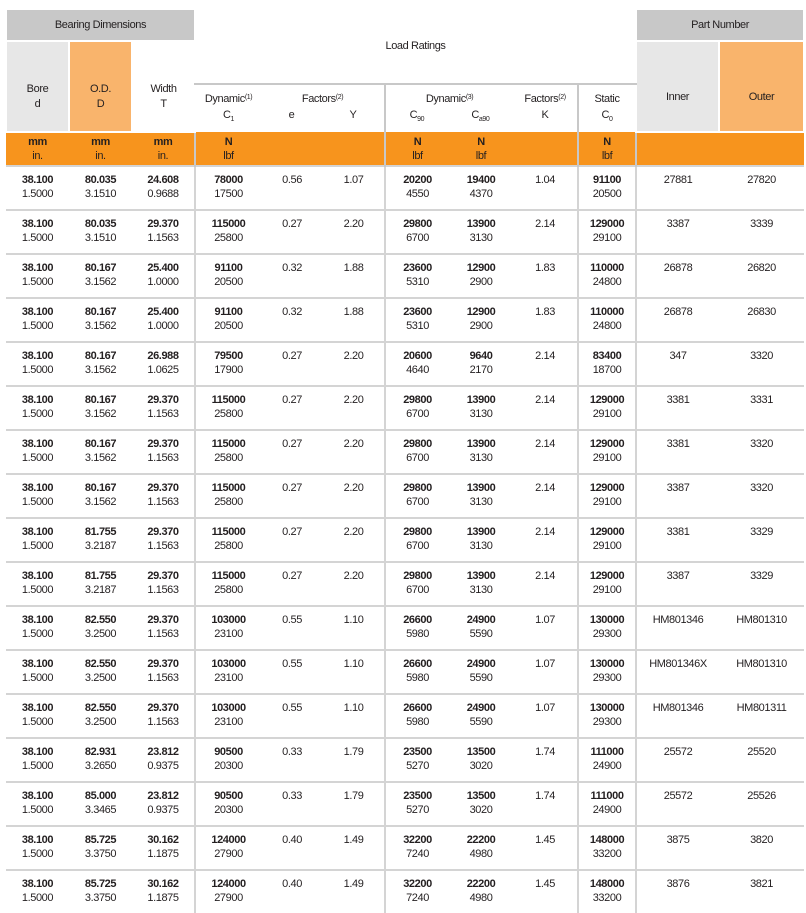  What do you see at coordinates (163, 810) in the screenshot?
I see `width-imperial: 0.9375` at bounding box center [163, 810].